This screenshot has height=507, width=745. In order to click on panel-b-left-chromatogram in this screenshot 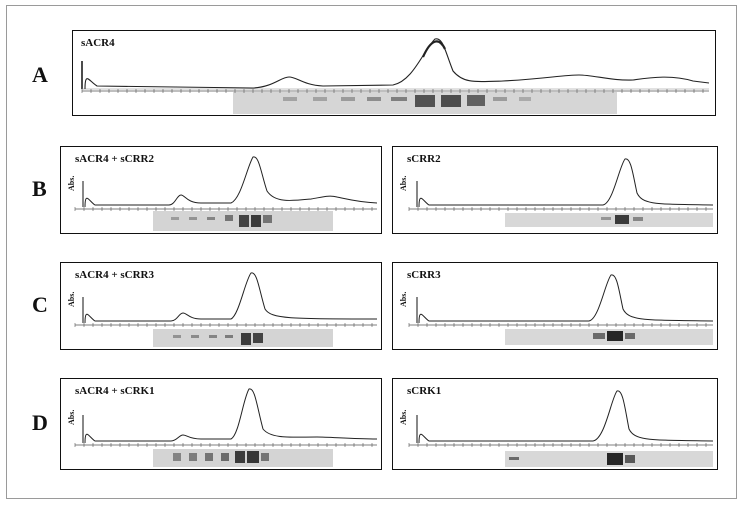, I will do `click(226, 193)`.